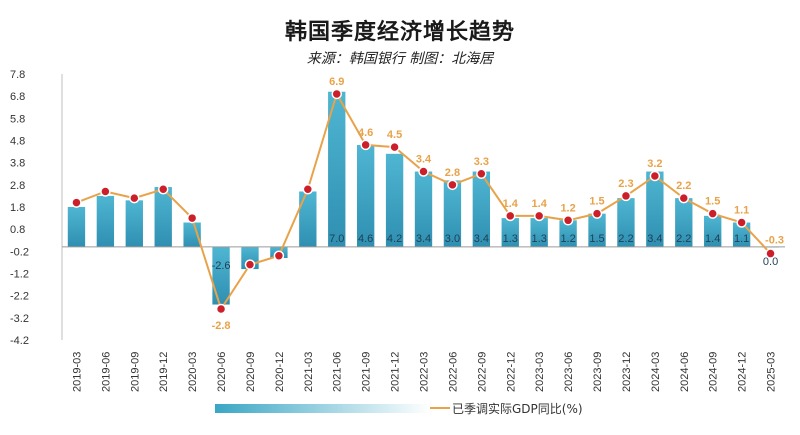 This screenshot has width=800, height=435. I want to click on y-tick-label: 5.8, so click(17, 119).